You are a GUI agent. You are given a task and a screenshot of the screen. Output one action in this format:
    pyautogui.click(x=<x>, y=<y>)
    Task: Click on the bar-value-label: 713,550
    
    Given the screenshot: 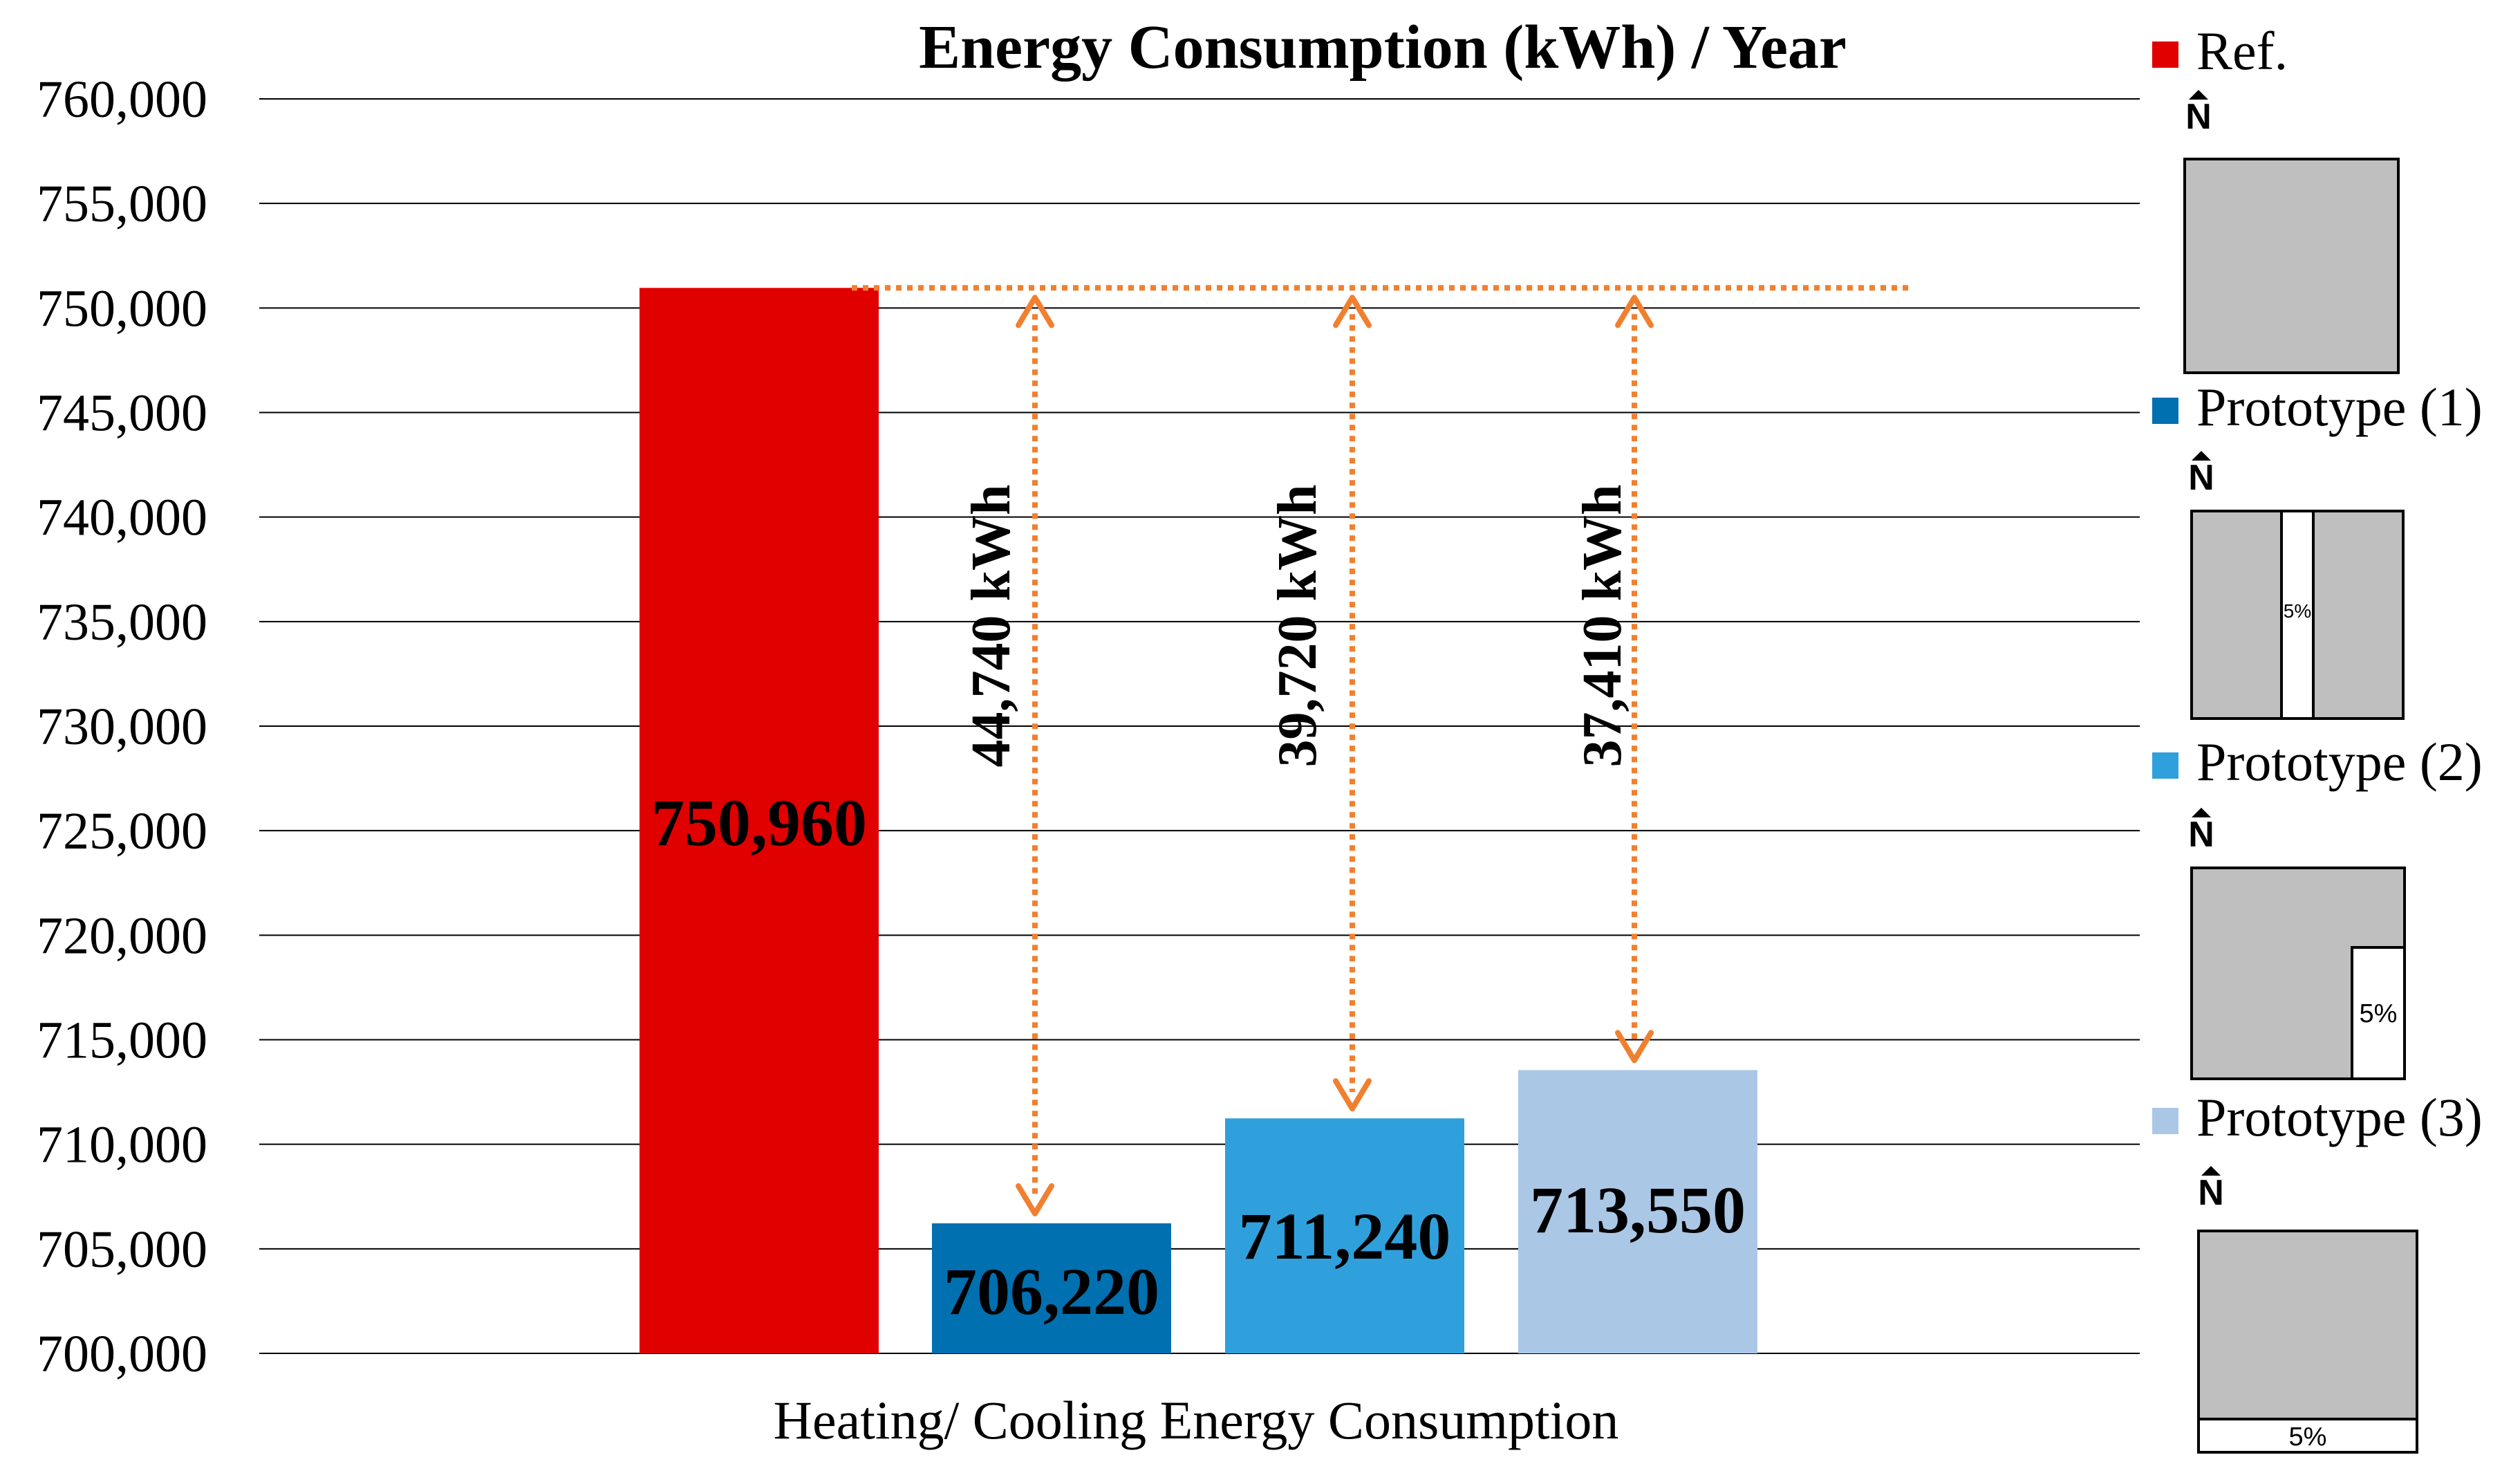 What is the action you would take?
    pyautogui.click(x=1638, y=1210)
    